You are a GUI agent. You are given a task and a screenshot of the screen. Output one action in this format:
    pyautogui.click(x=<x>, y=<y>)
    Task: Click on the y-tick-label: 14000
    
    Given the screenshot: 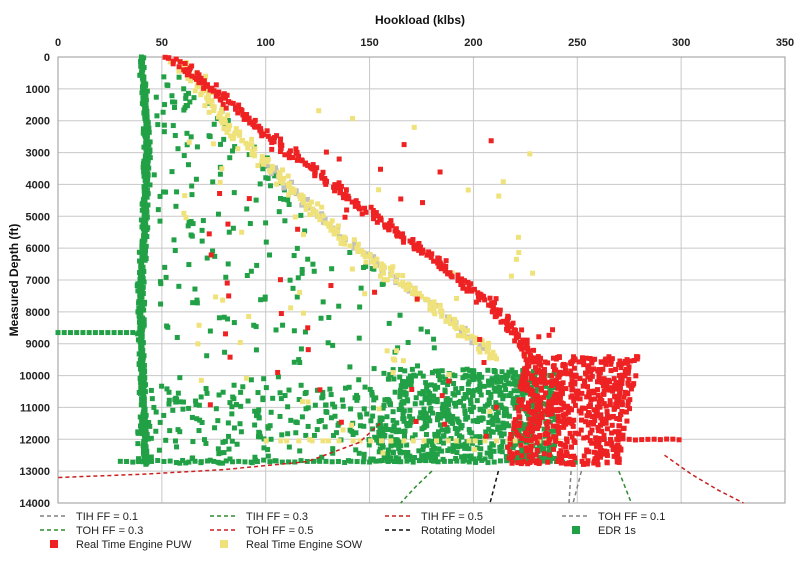 What is the action you would take?
    pyautogui.click(x=34, y=504)
    